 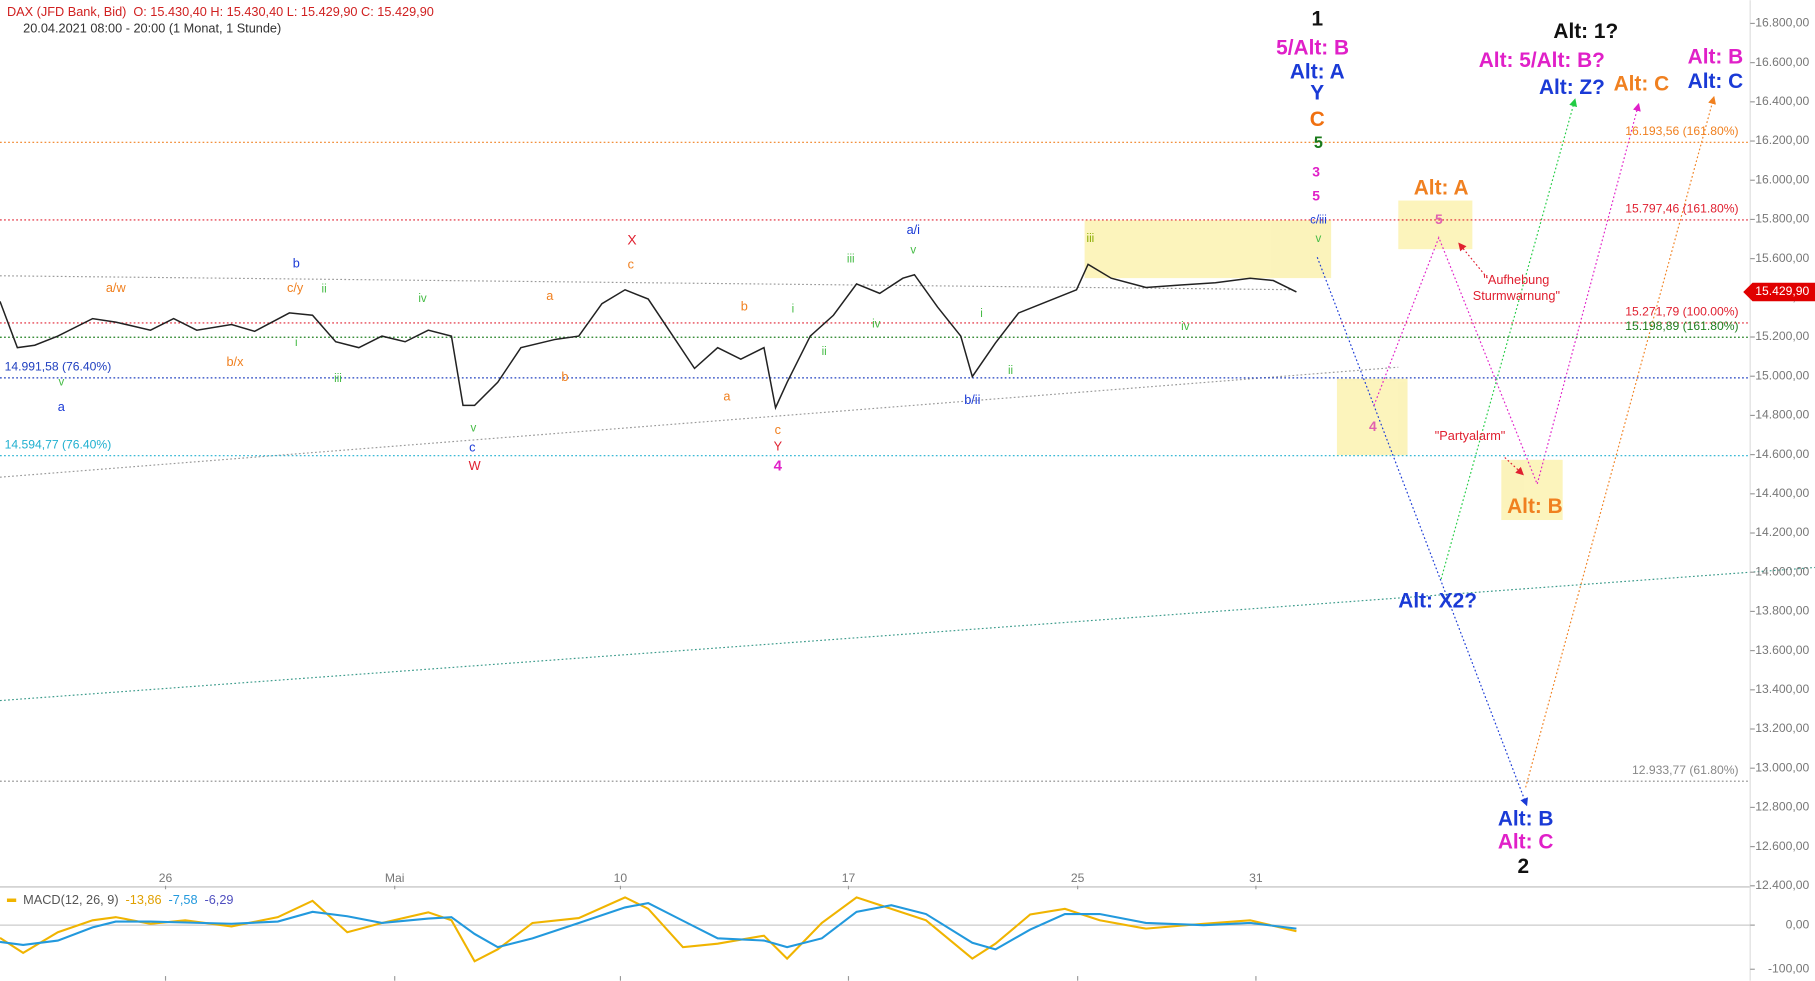 I want to click on wave-label: W, so click(x=475, y=465).